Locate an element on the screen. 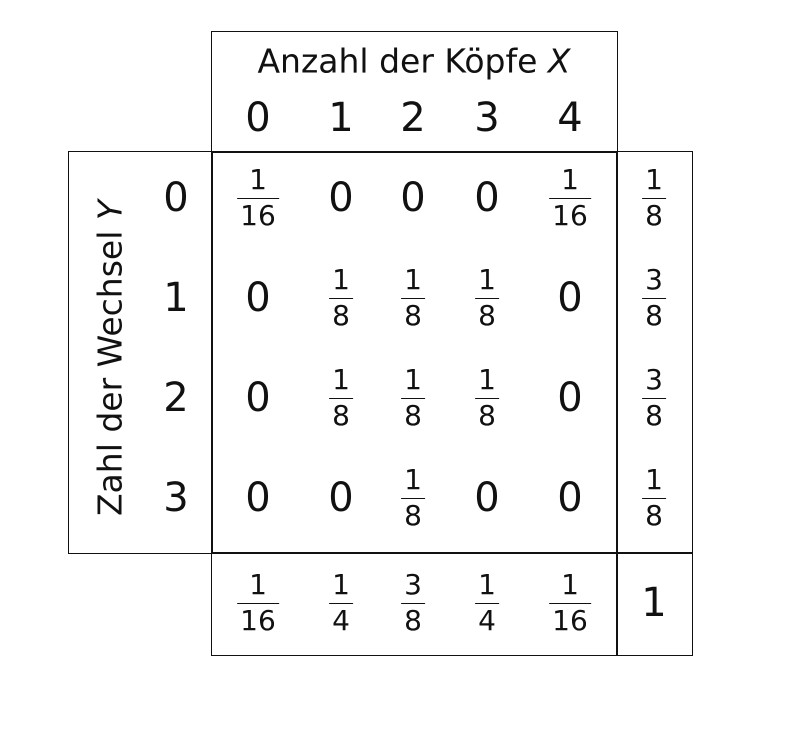 The image size is (800, 732). header-box is located at coordinates (414, 92).